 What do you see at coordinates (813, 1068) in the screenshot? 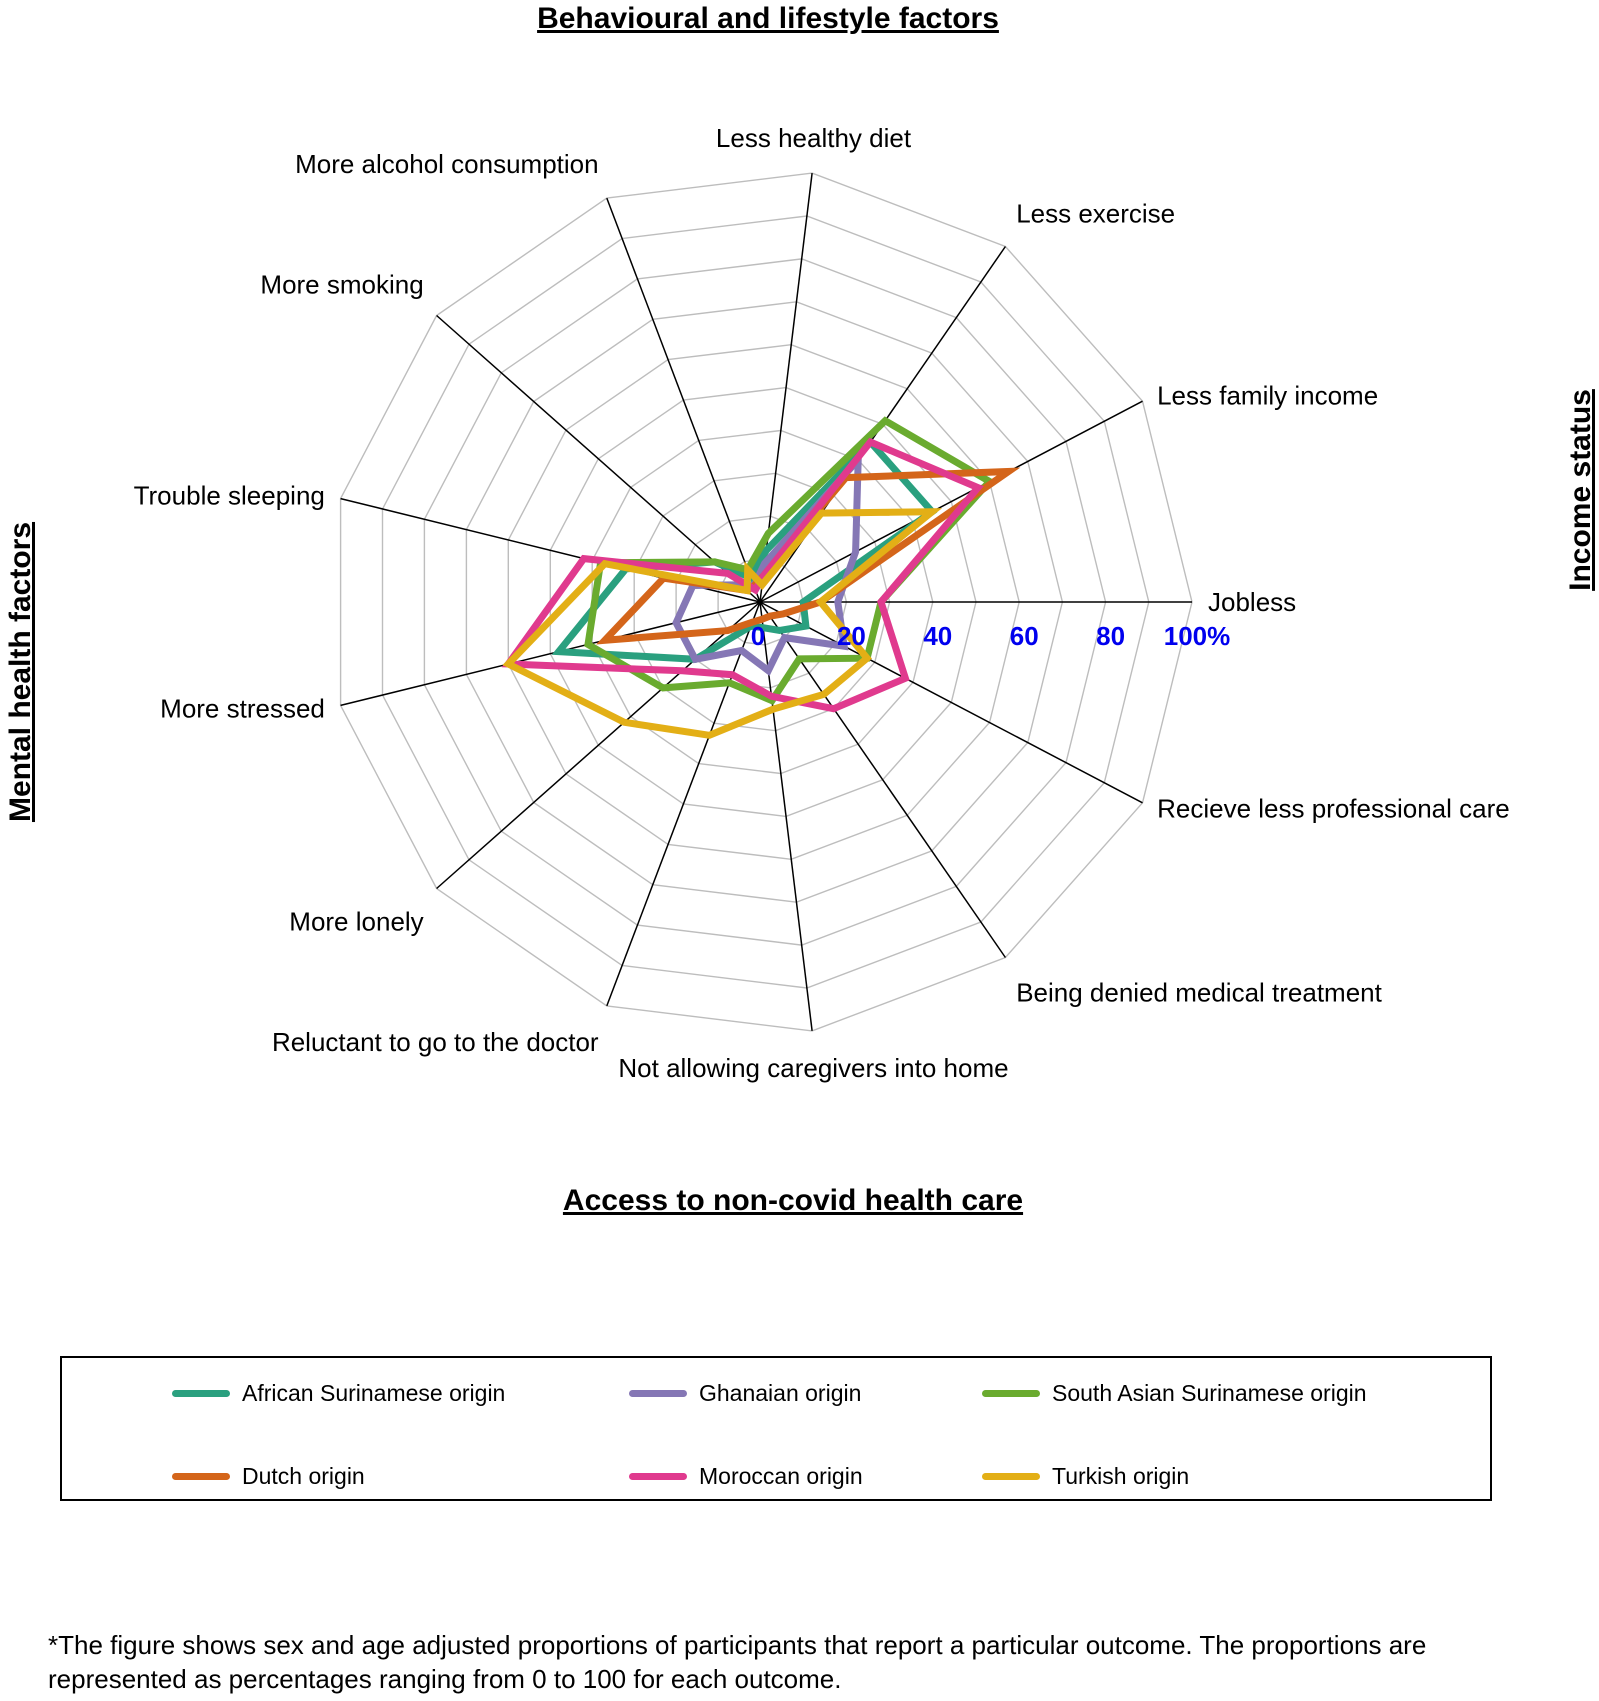
I see `axis-label: Not allowing caregivers into home` at bounding box center [813, 1068].